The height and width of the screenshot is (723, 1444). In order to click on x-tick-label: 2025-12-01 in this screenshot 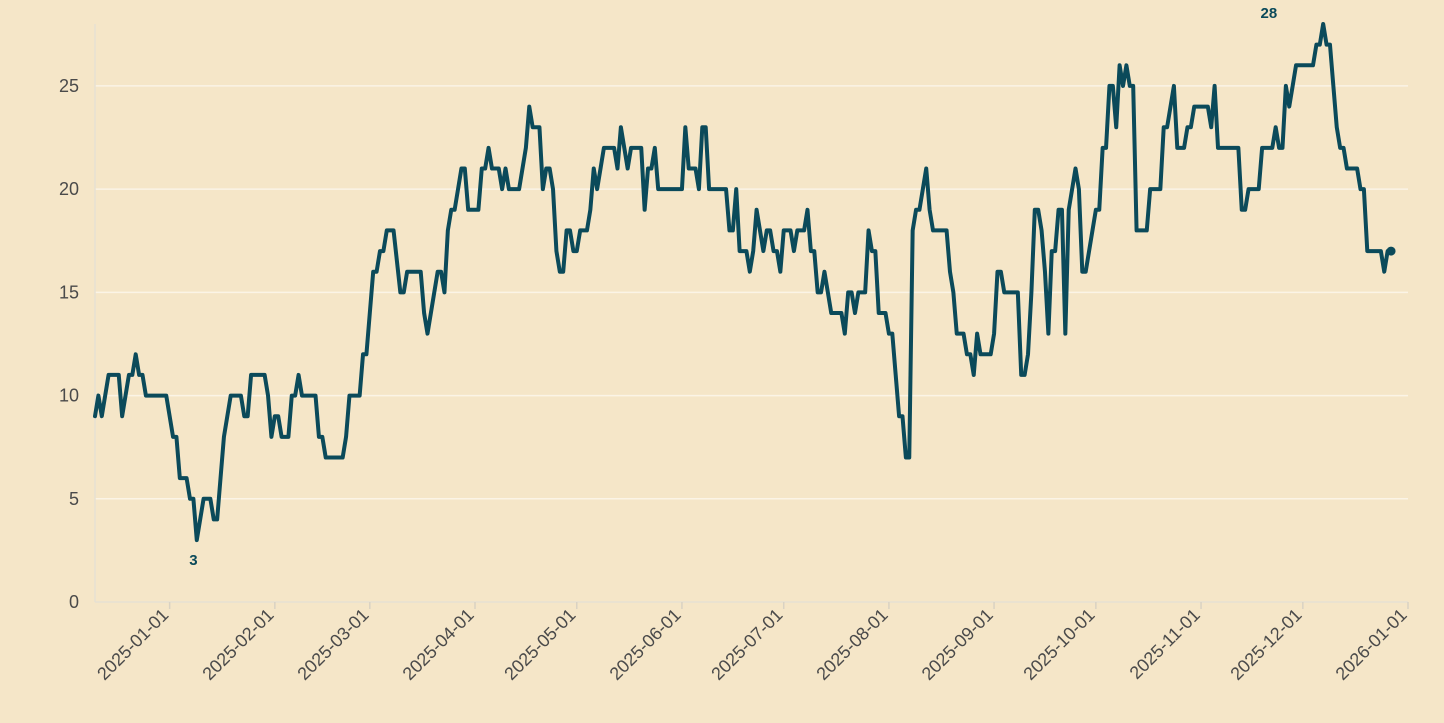, I will do `click(1265, 644)`.